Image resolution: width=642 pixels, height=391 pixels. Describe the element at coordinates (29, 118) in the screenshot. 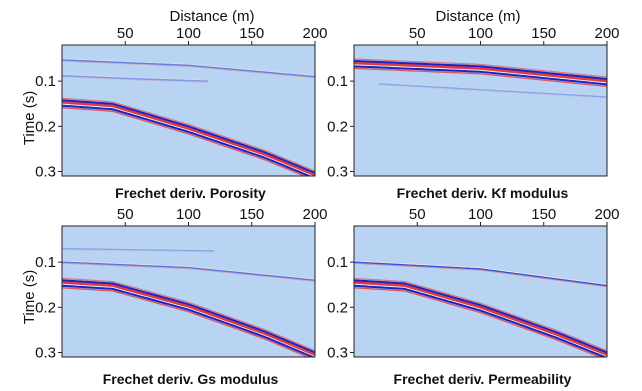

I see `y-axis-title-top: Time (s)` at that location.